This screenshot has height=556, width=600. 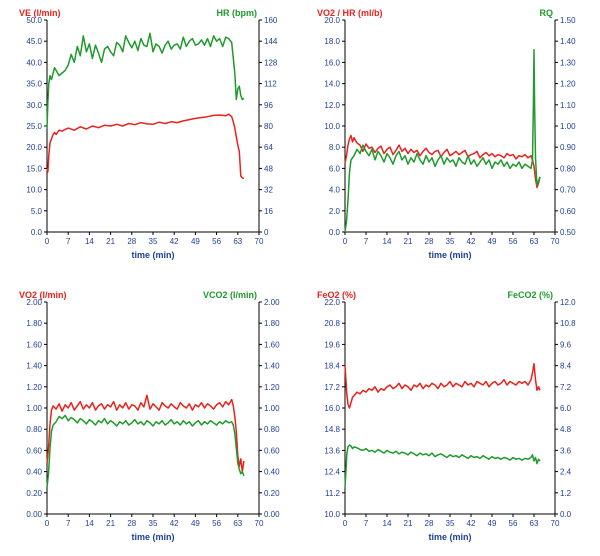 What do you see at coordinates (335, 190) in the screenshot?
I see `y-left-tick-label: 4.0` at bounding box center [335, 190].